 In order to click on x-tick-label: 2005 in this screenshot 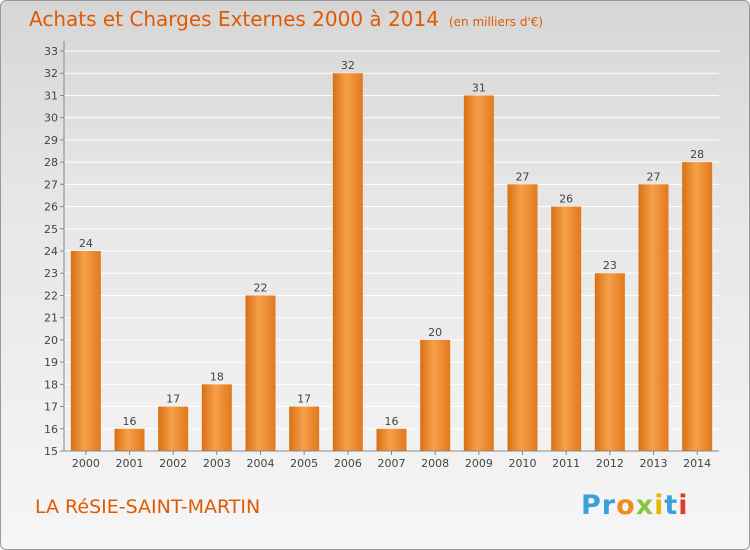, I will do `click(304, 463)`.